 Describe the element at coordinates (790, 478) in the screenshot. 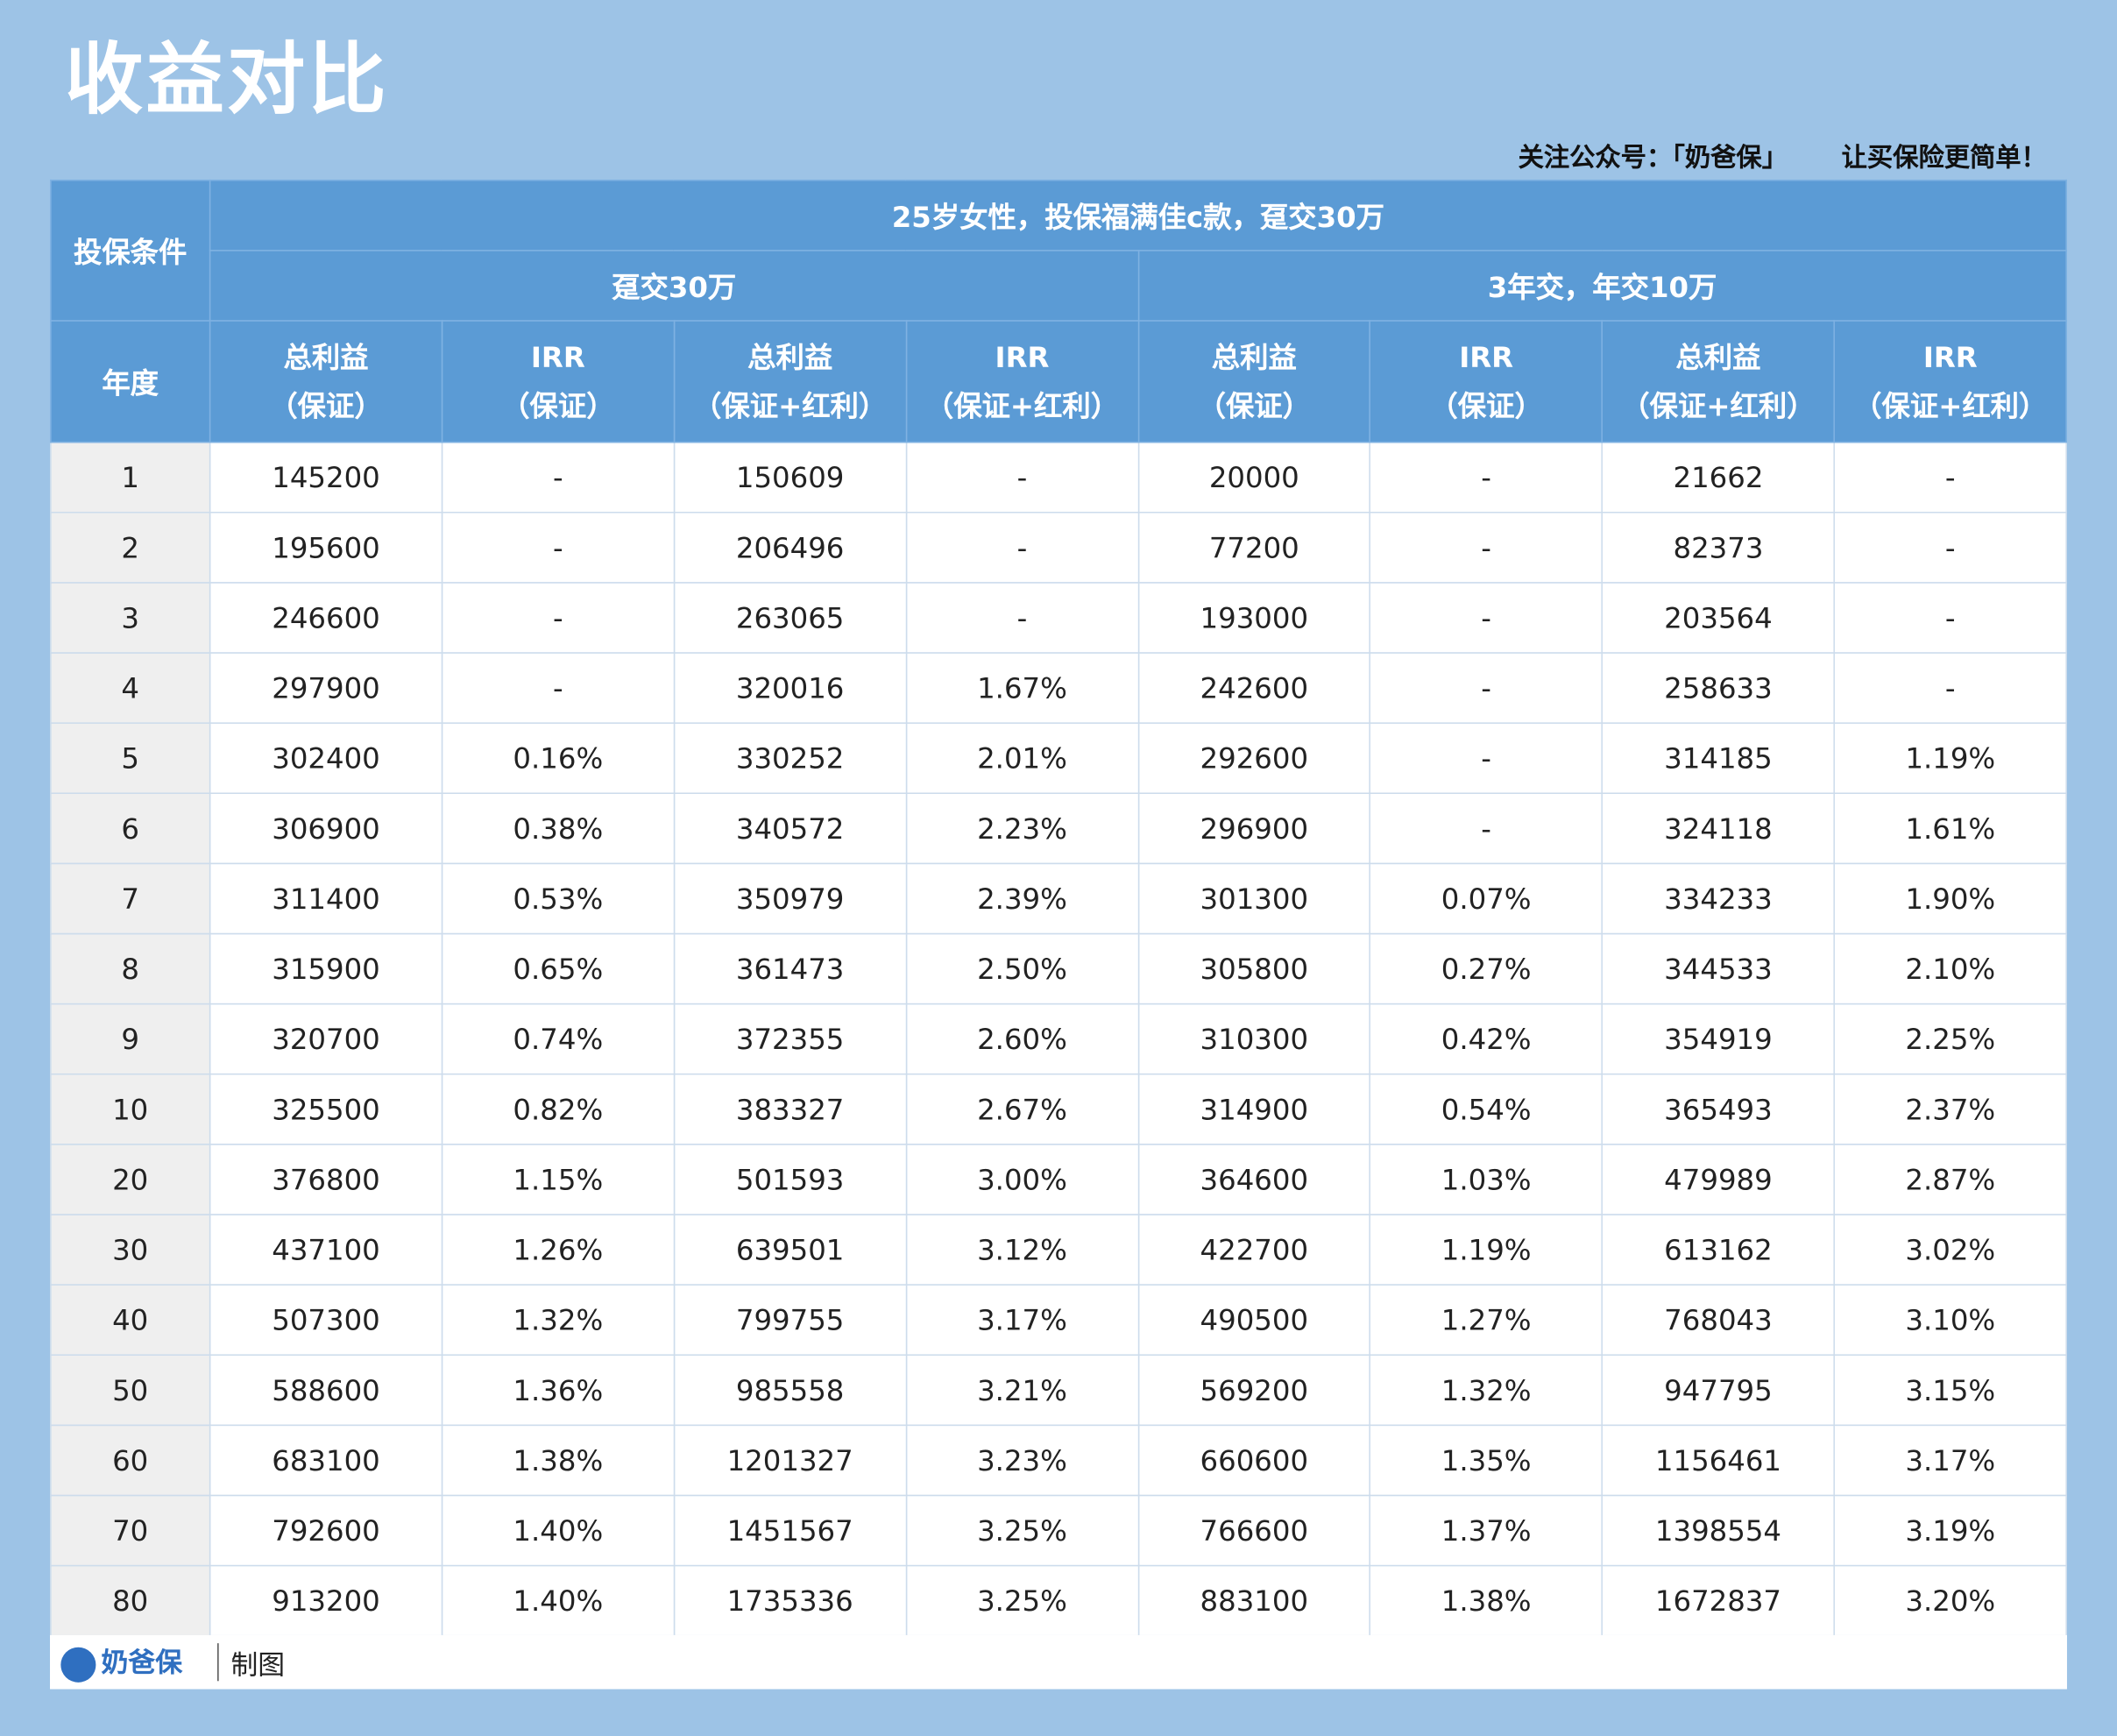

I see `cell: 150609` at that location.